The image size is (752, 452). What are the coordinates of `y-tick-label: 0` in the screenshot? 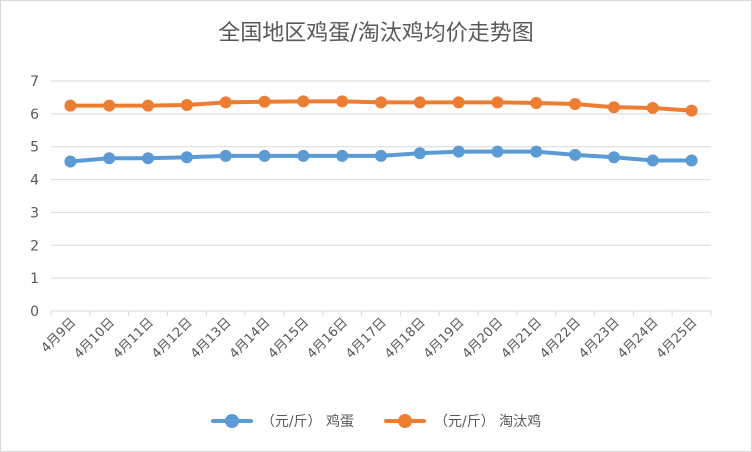 It's located at (34, 312).